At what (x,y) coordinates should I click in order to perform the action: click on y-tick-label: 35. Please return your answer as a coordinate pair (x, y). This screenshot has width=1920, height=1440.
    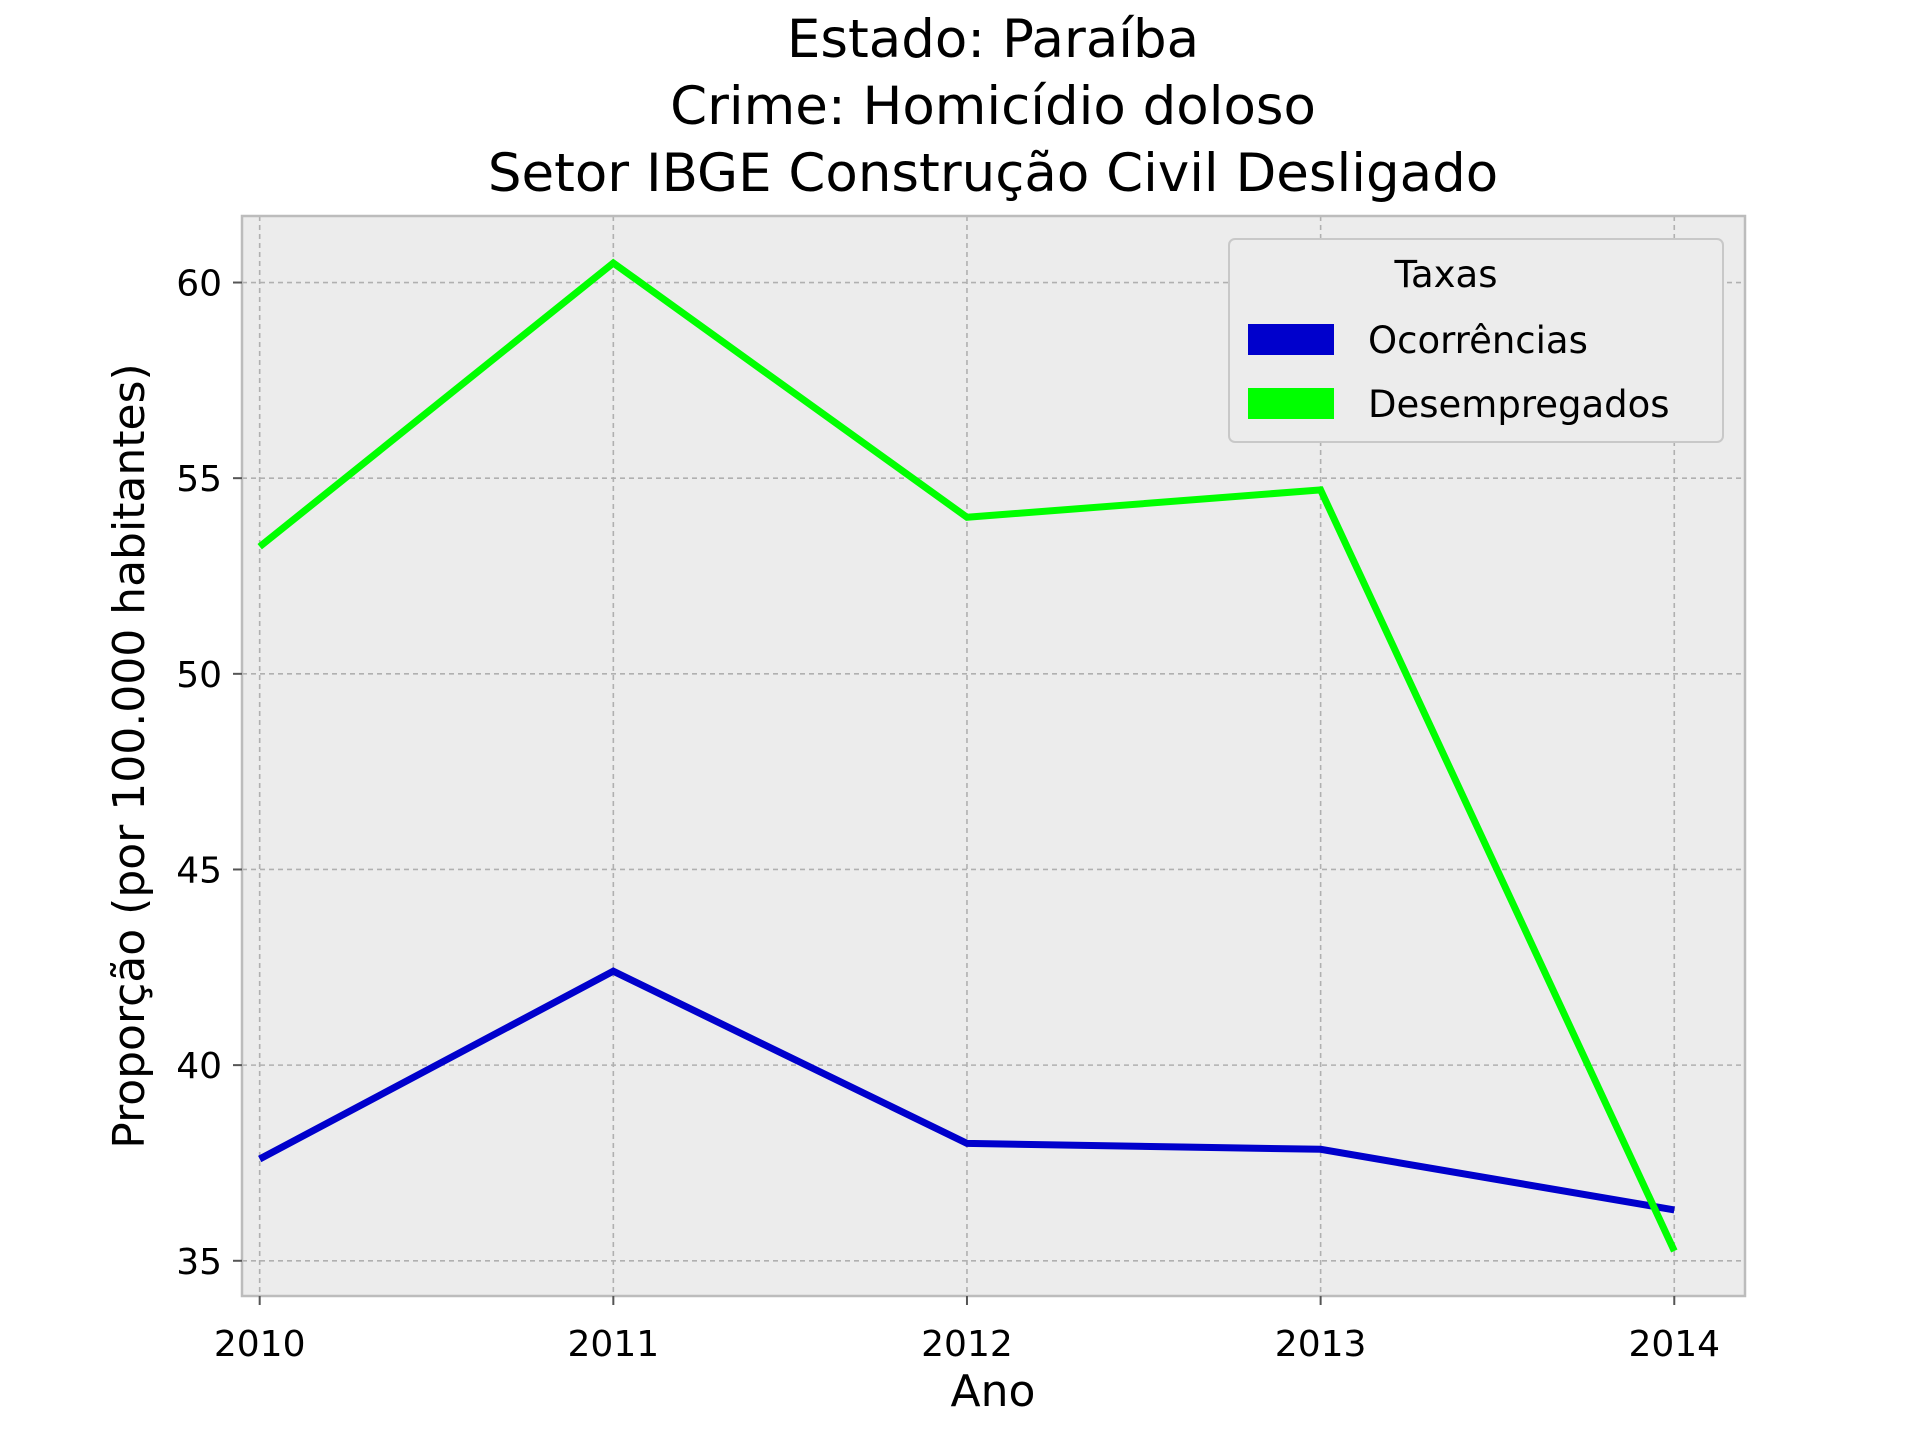
    Looking at the image, I should click on (199, 1262).